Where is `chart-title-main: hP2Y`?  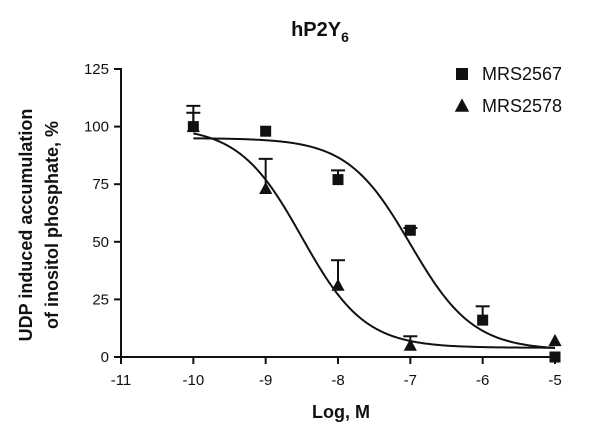
chart-title-main: hP2Y is located at coordinates (316, 30).